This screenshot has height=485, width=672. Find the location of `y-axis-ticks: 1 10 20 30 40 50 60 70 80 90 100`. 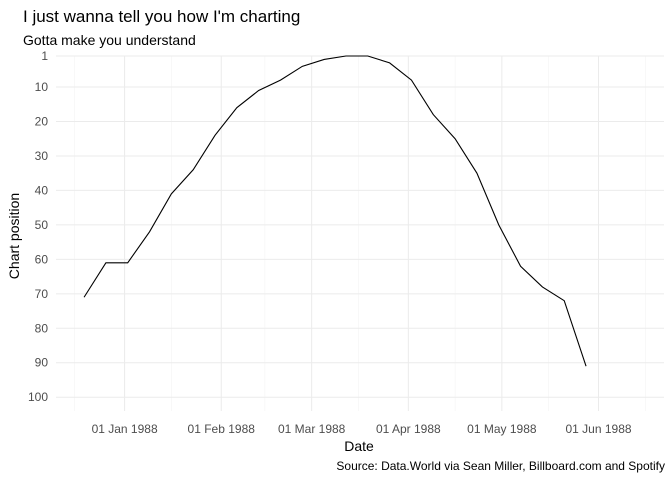

y-axis-ticks: 1 10 20 30 40 50 60 70 80 90 100 is located at coordinates (38, 226).